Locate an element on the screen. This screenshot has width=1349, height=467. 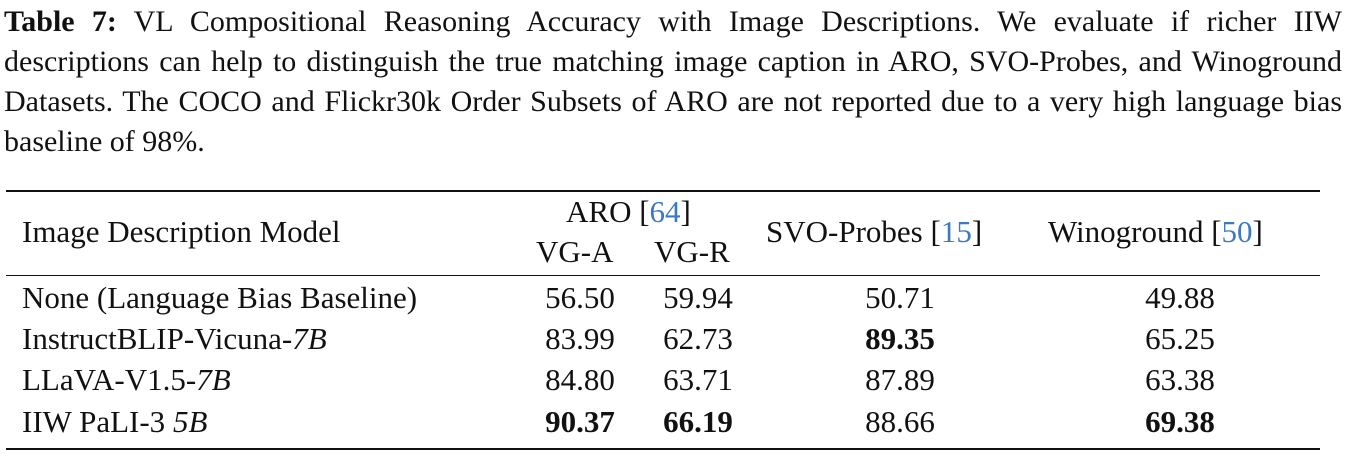
cell-vga-best: 90.37 is located at coordinates (580, 421).